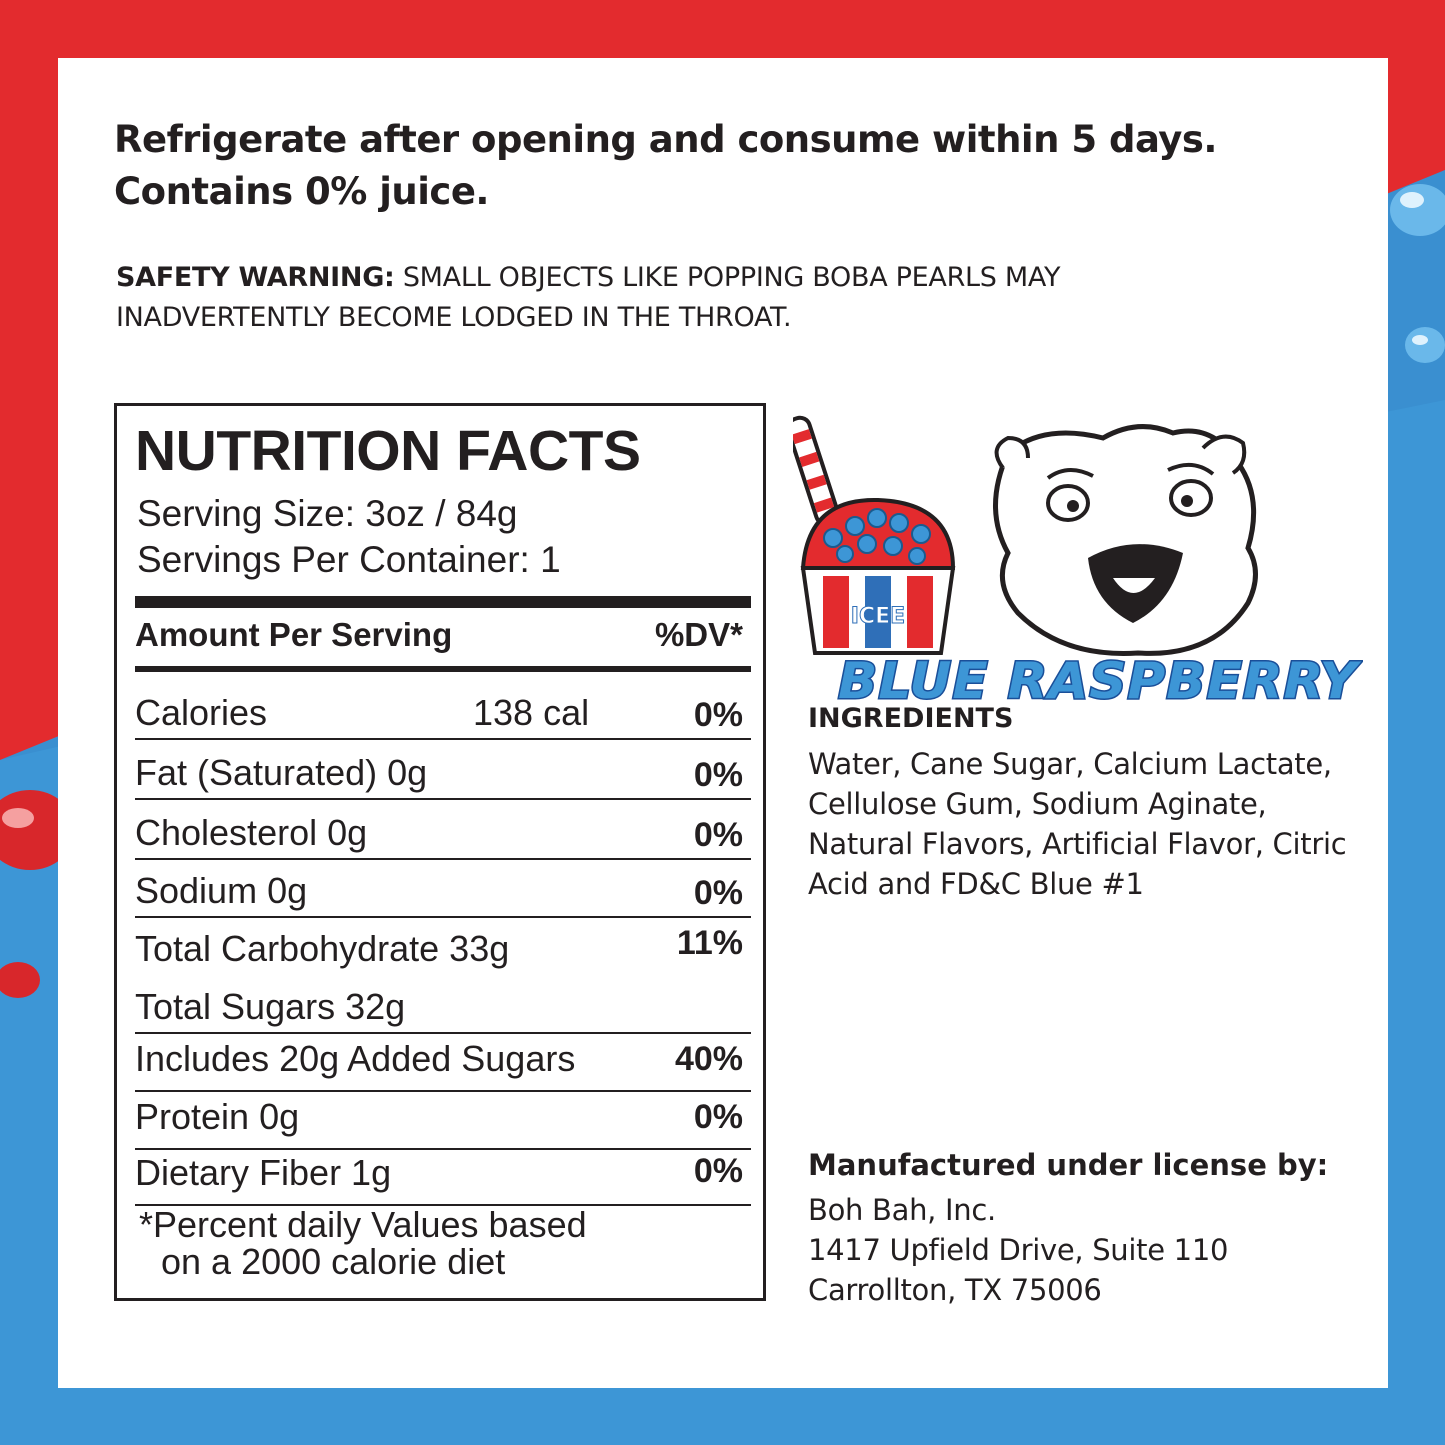 The image size is (1445, 1445). I want to click on nutrient-label: Fat (Saturated) 0g, so click(281, 772).